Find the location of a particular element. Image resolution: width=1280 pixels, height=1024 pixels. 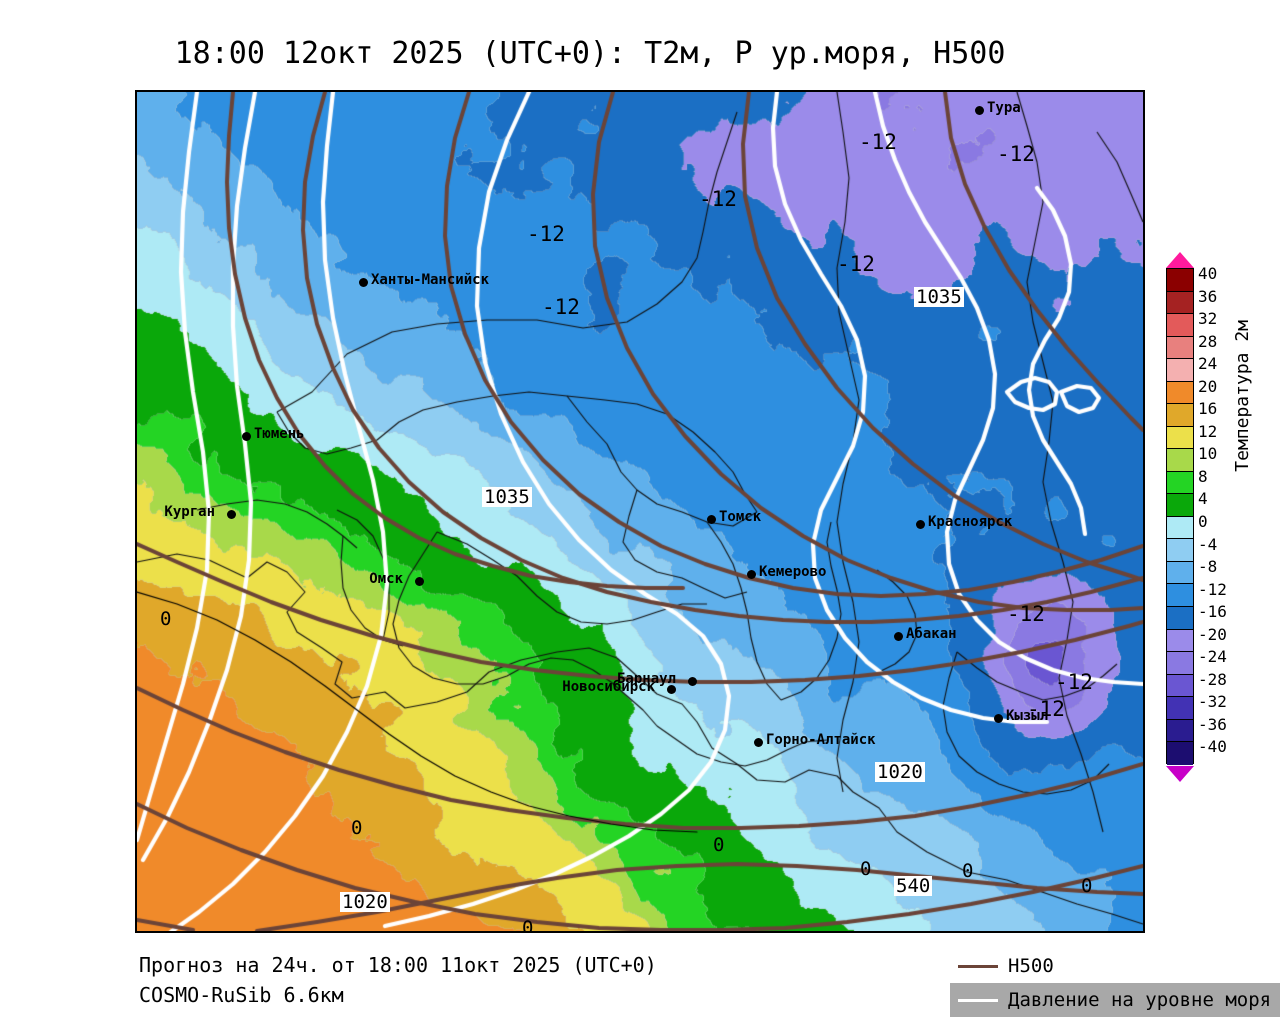

colorbar-band--36 is located at coordinates (1180, 731).